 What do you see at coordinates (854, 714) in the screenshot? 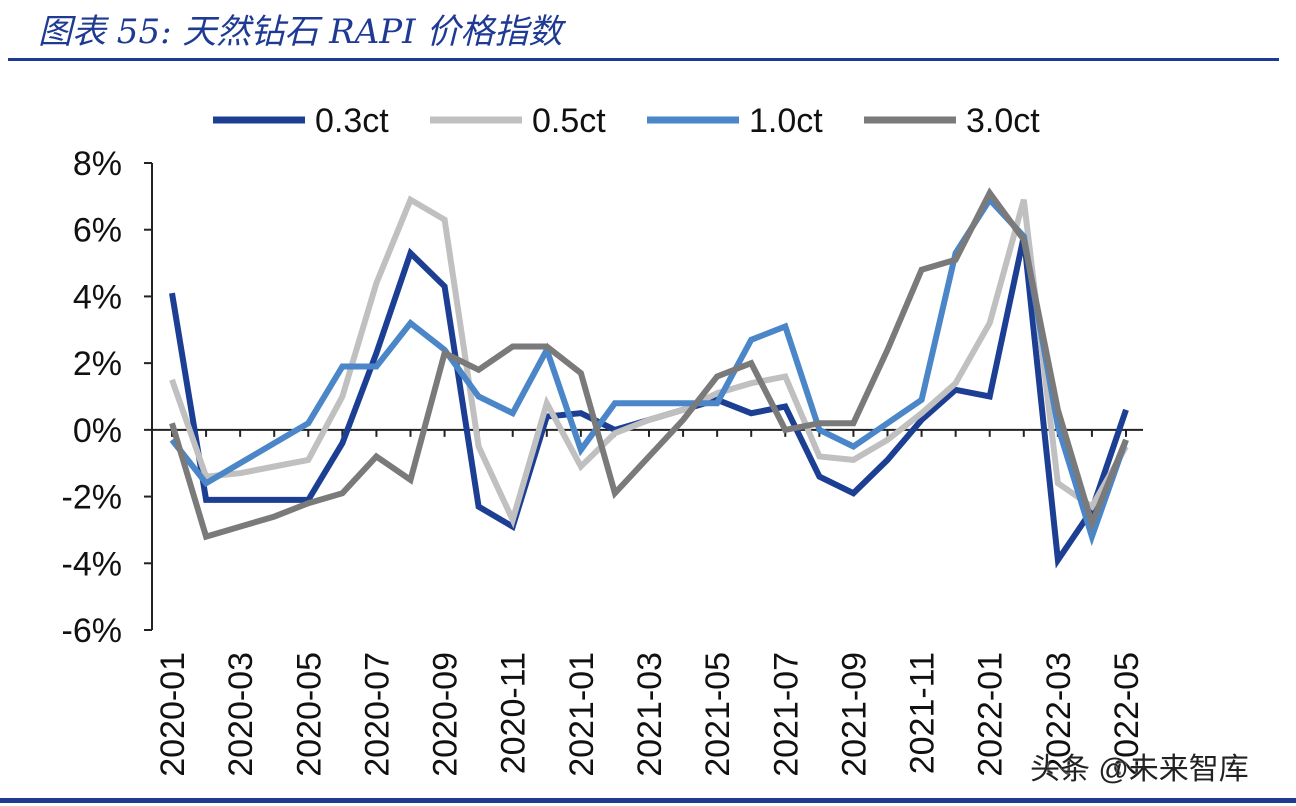
I see `x-tick-label: 2021-09` at bounding box center [854, 714].